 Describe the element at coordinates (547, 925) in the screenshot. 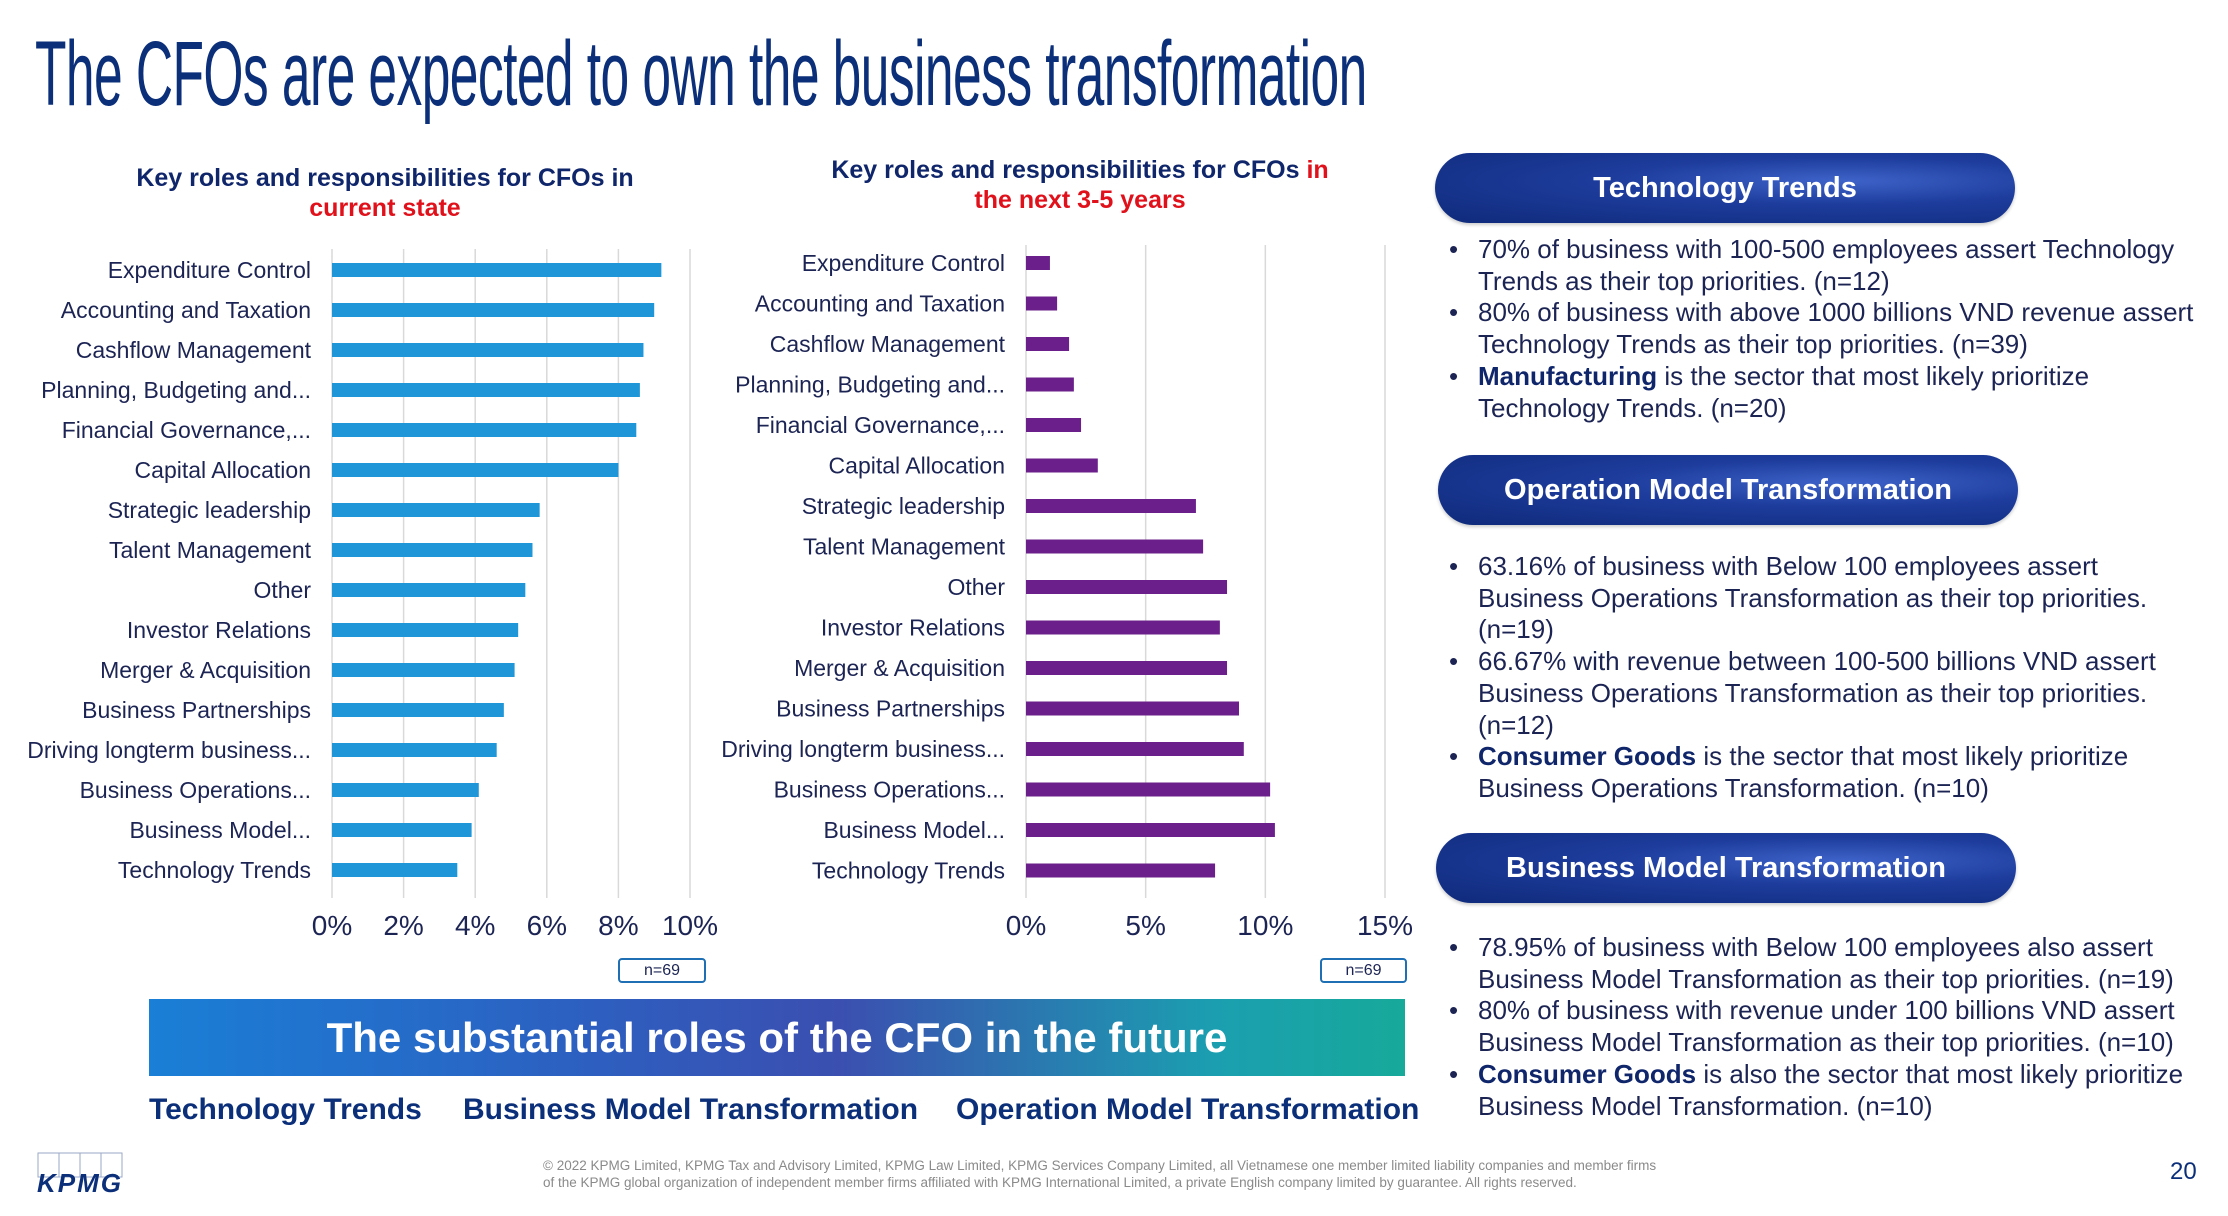

I see `chart1-tick-label: 6%` at that location.